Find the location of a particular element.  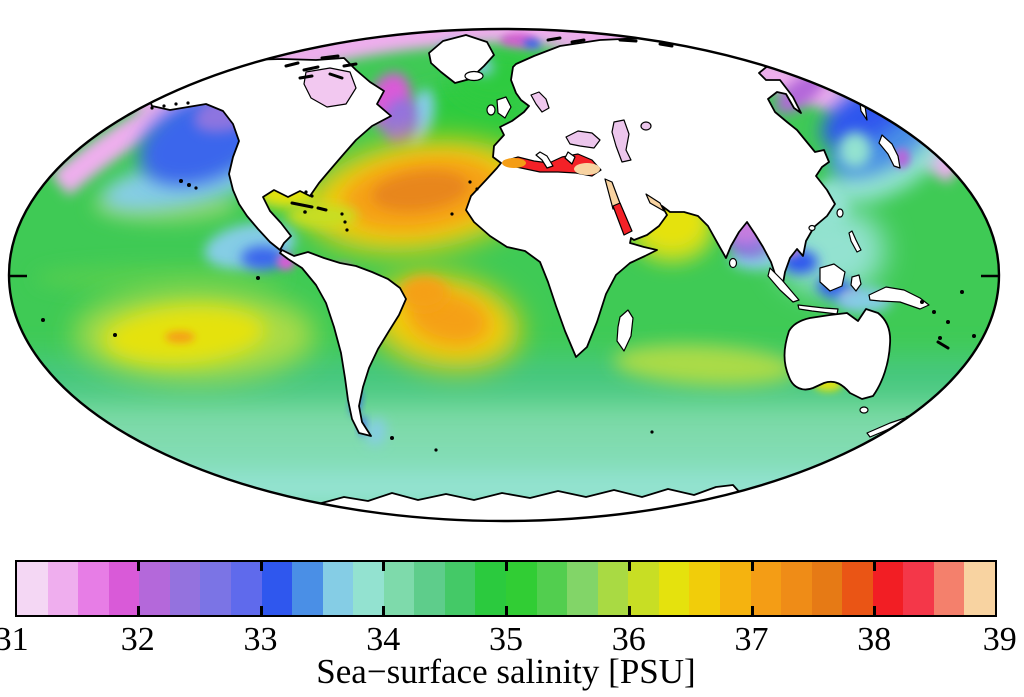

colorbar-tick-label: 35 is located at coordinates (506, 639).